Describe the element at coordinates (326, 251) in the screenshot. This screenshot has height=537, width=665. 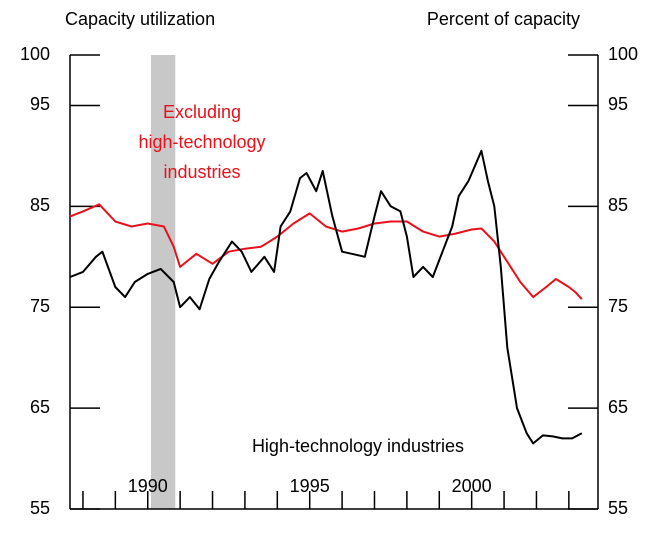
I see `series-line` at that location.